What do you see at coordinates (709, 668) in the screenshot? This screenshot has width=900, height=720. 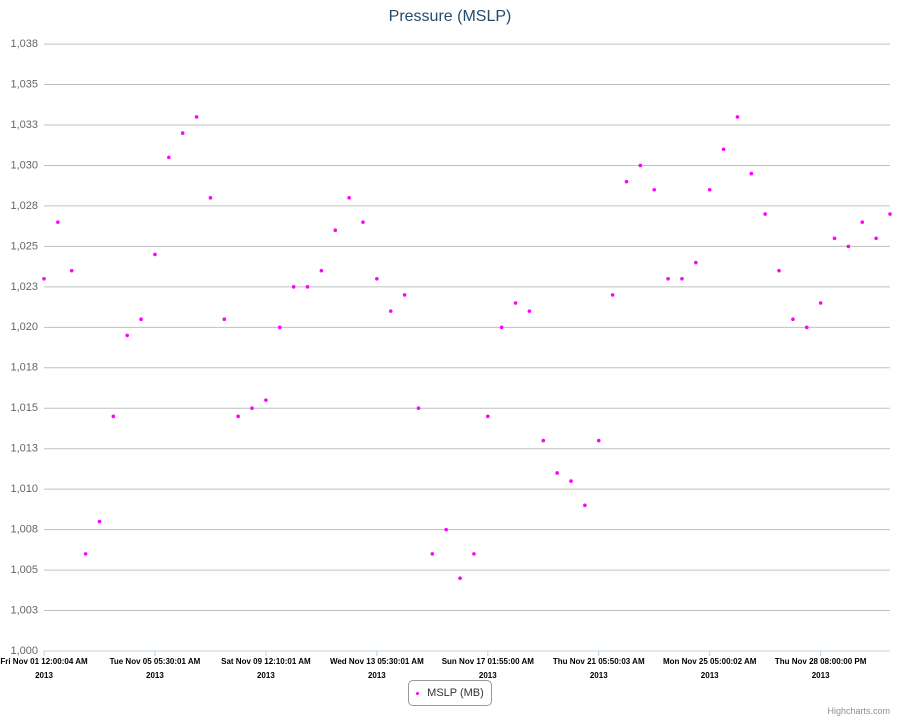 I see `x-tick-label: Mon Nov 25 05:00:02 AM 2013` at bounding box center [709, 668].